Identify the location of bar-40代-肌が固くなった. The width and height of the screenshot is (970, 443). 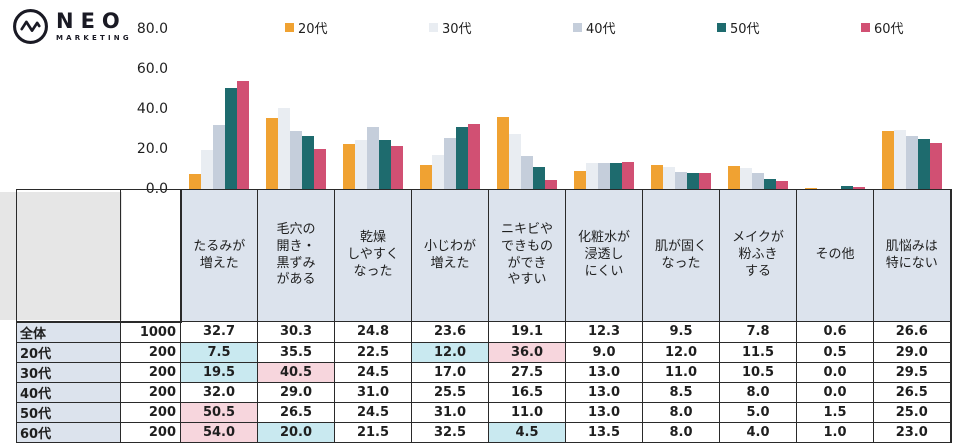
(680, 180).